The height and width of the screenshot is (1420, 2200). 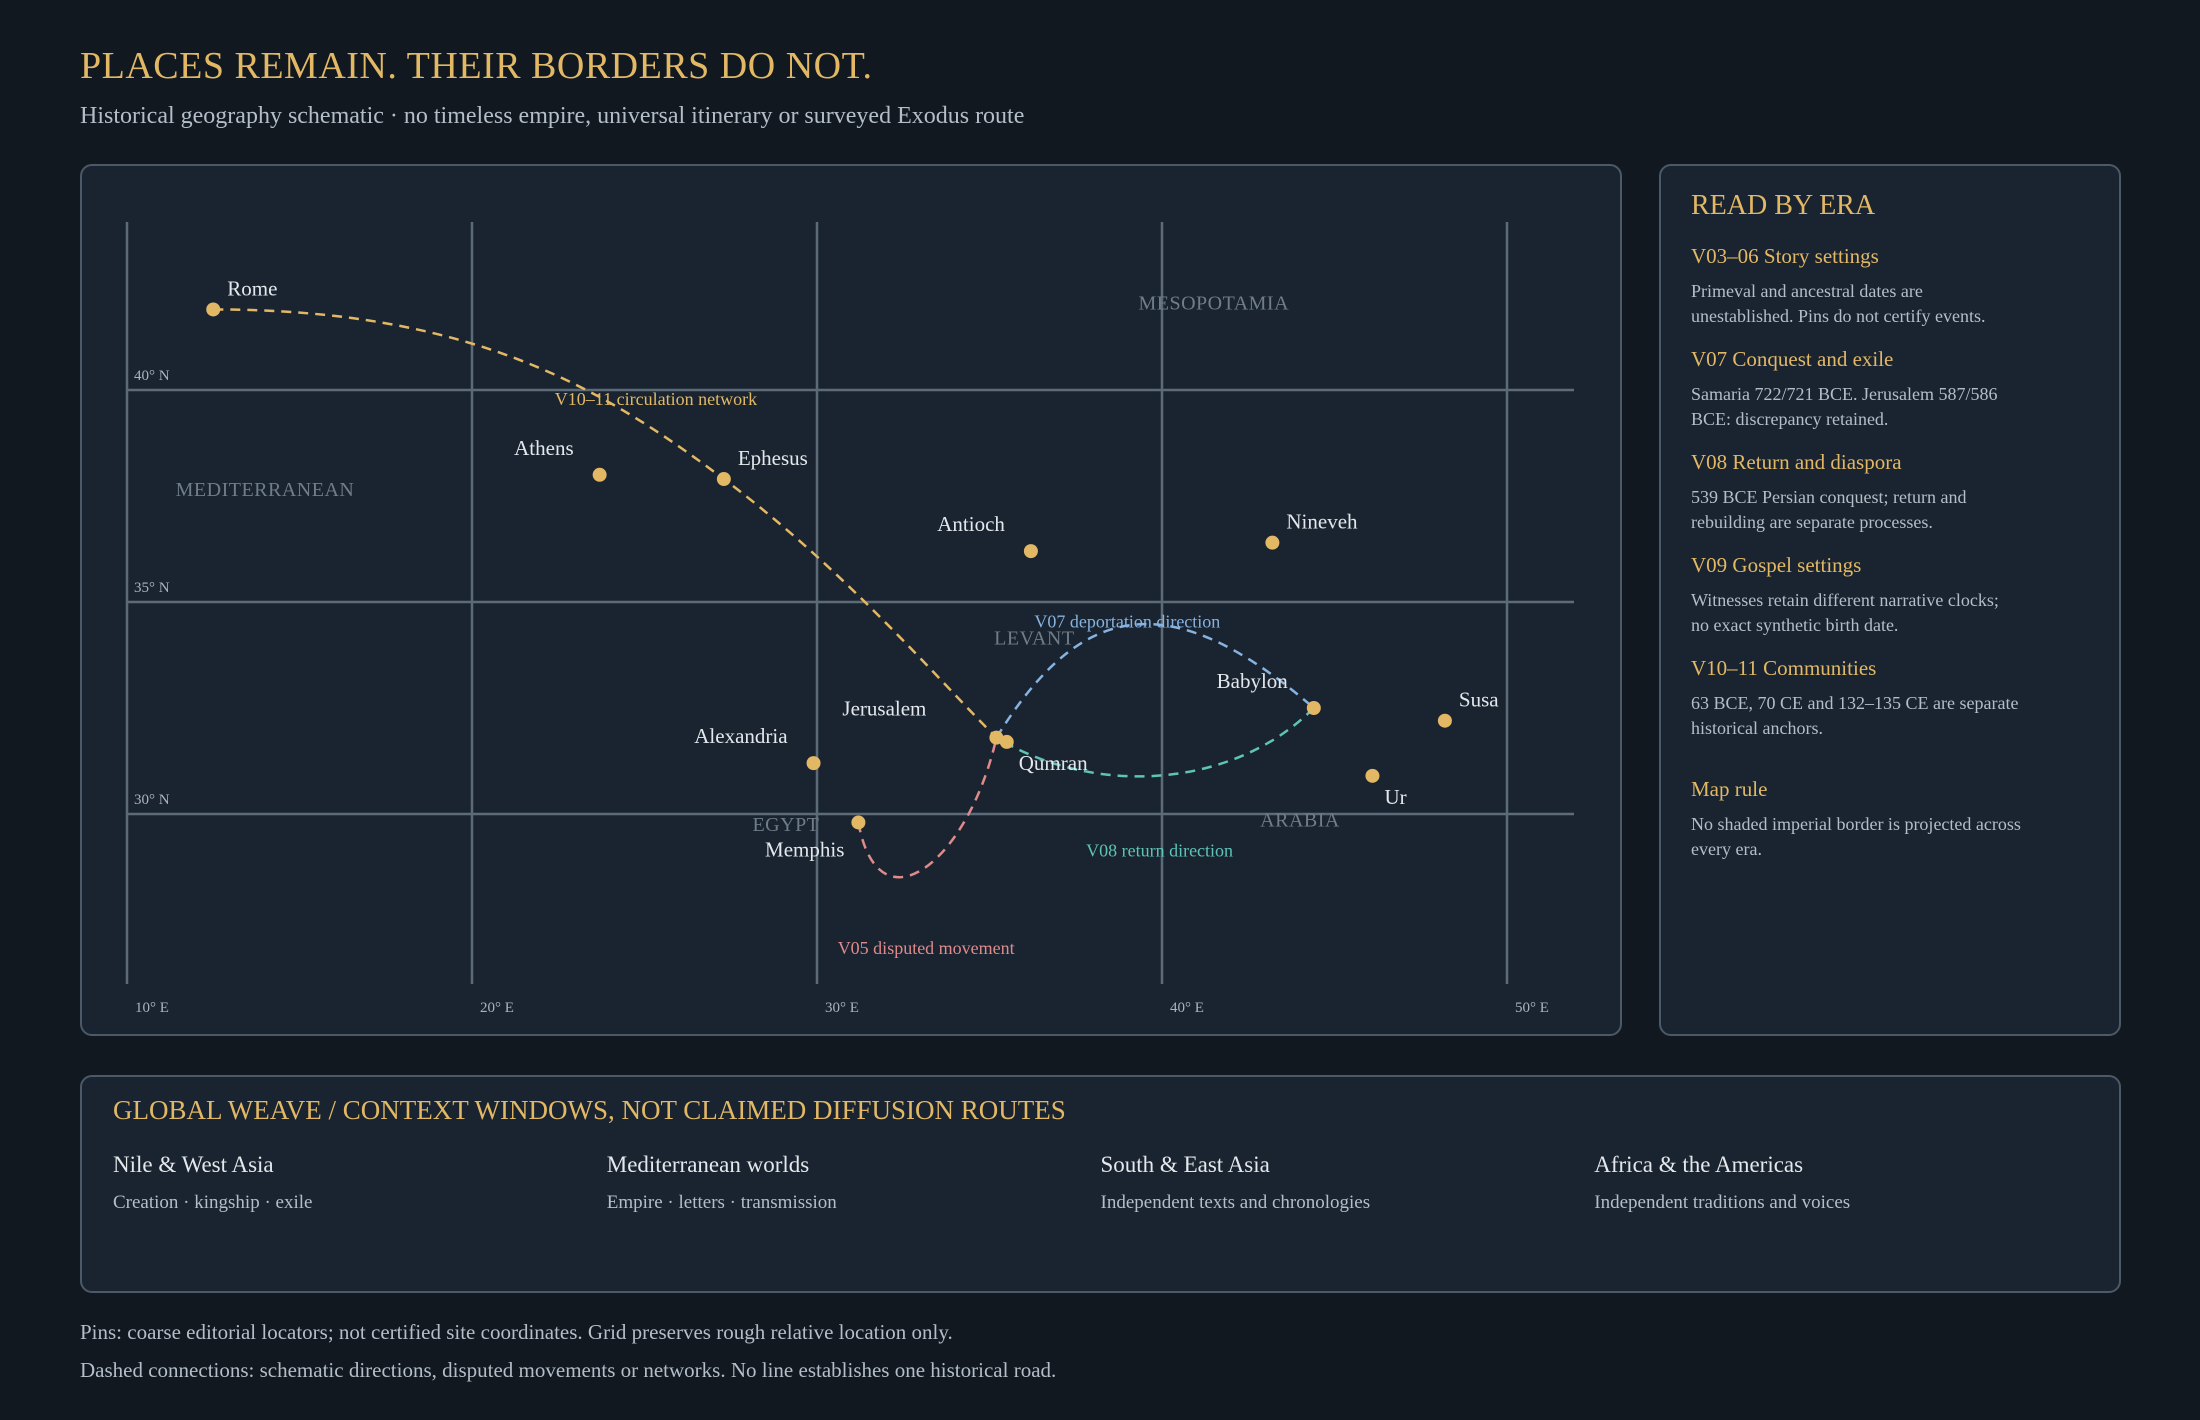 I want to click on place-label: Rome, so click(x=252, y=288).